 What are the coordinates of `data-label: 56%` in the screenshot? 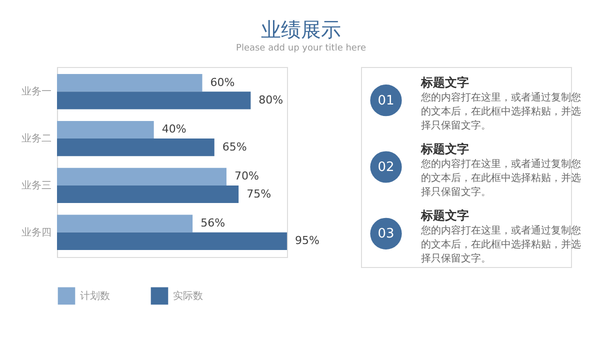 It's located at (213, 223).